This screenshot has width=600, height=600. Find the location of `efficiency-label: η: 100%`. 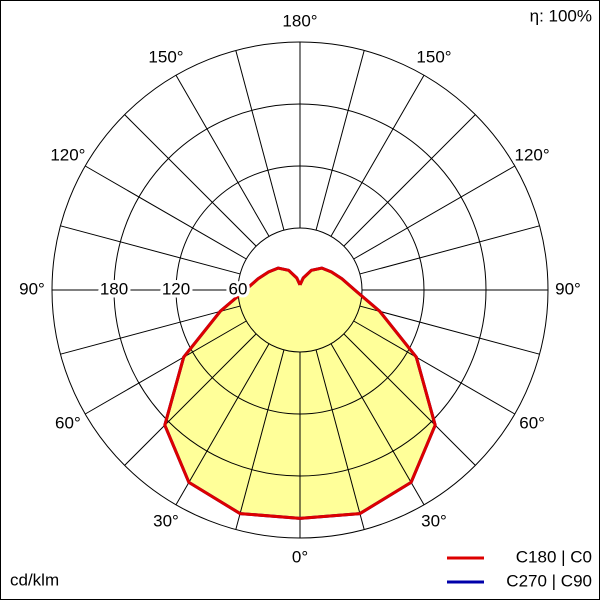

efficiency-label: η: 100% is located at coordinates (561, 15).